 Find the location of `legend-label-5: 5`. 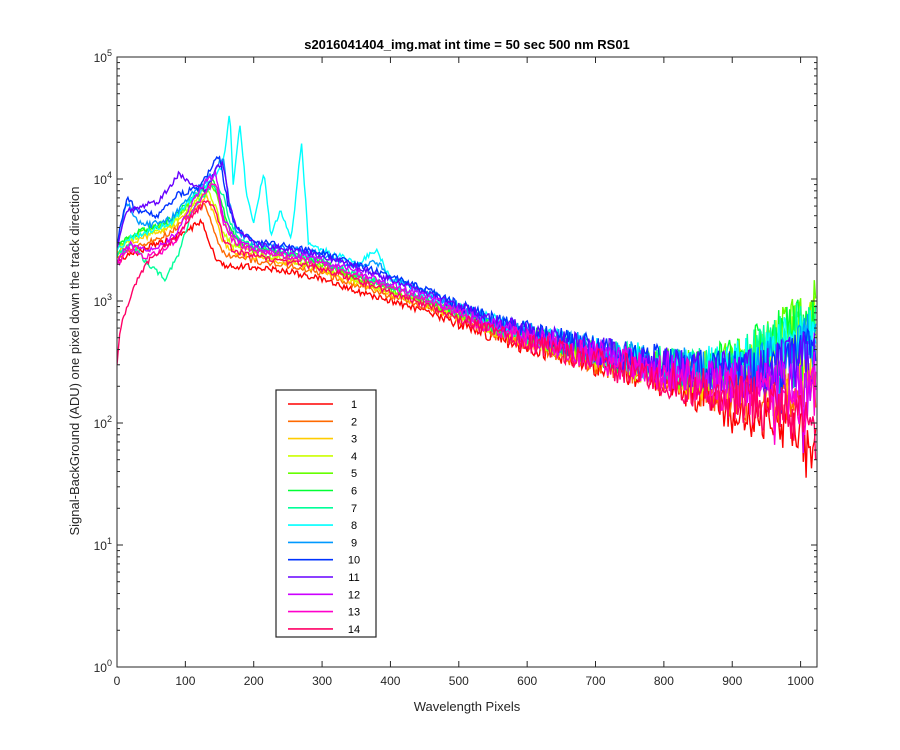

legend-label-5: 5 is located at coordinates (354, 474).